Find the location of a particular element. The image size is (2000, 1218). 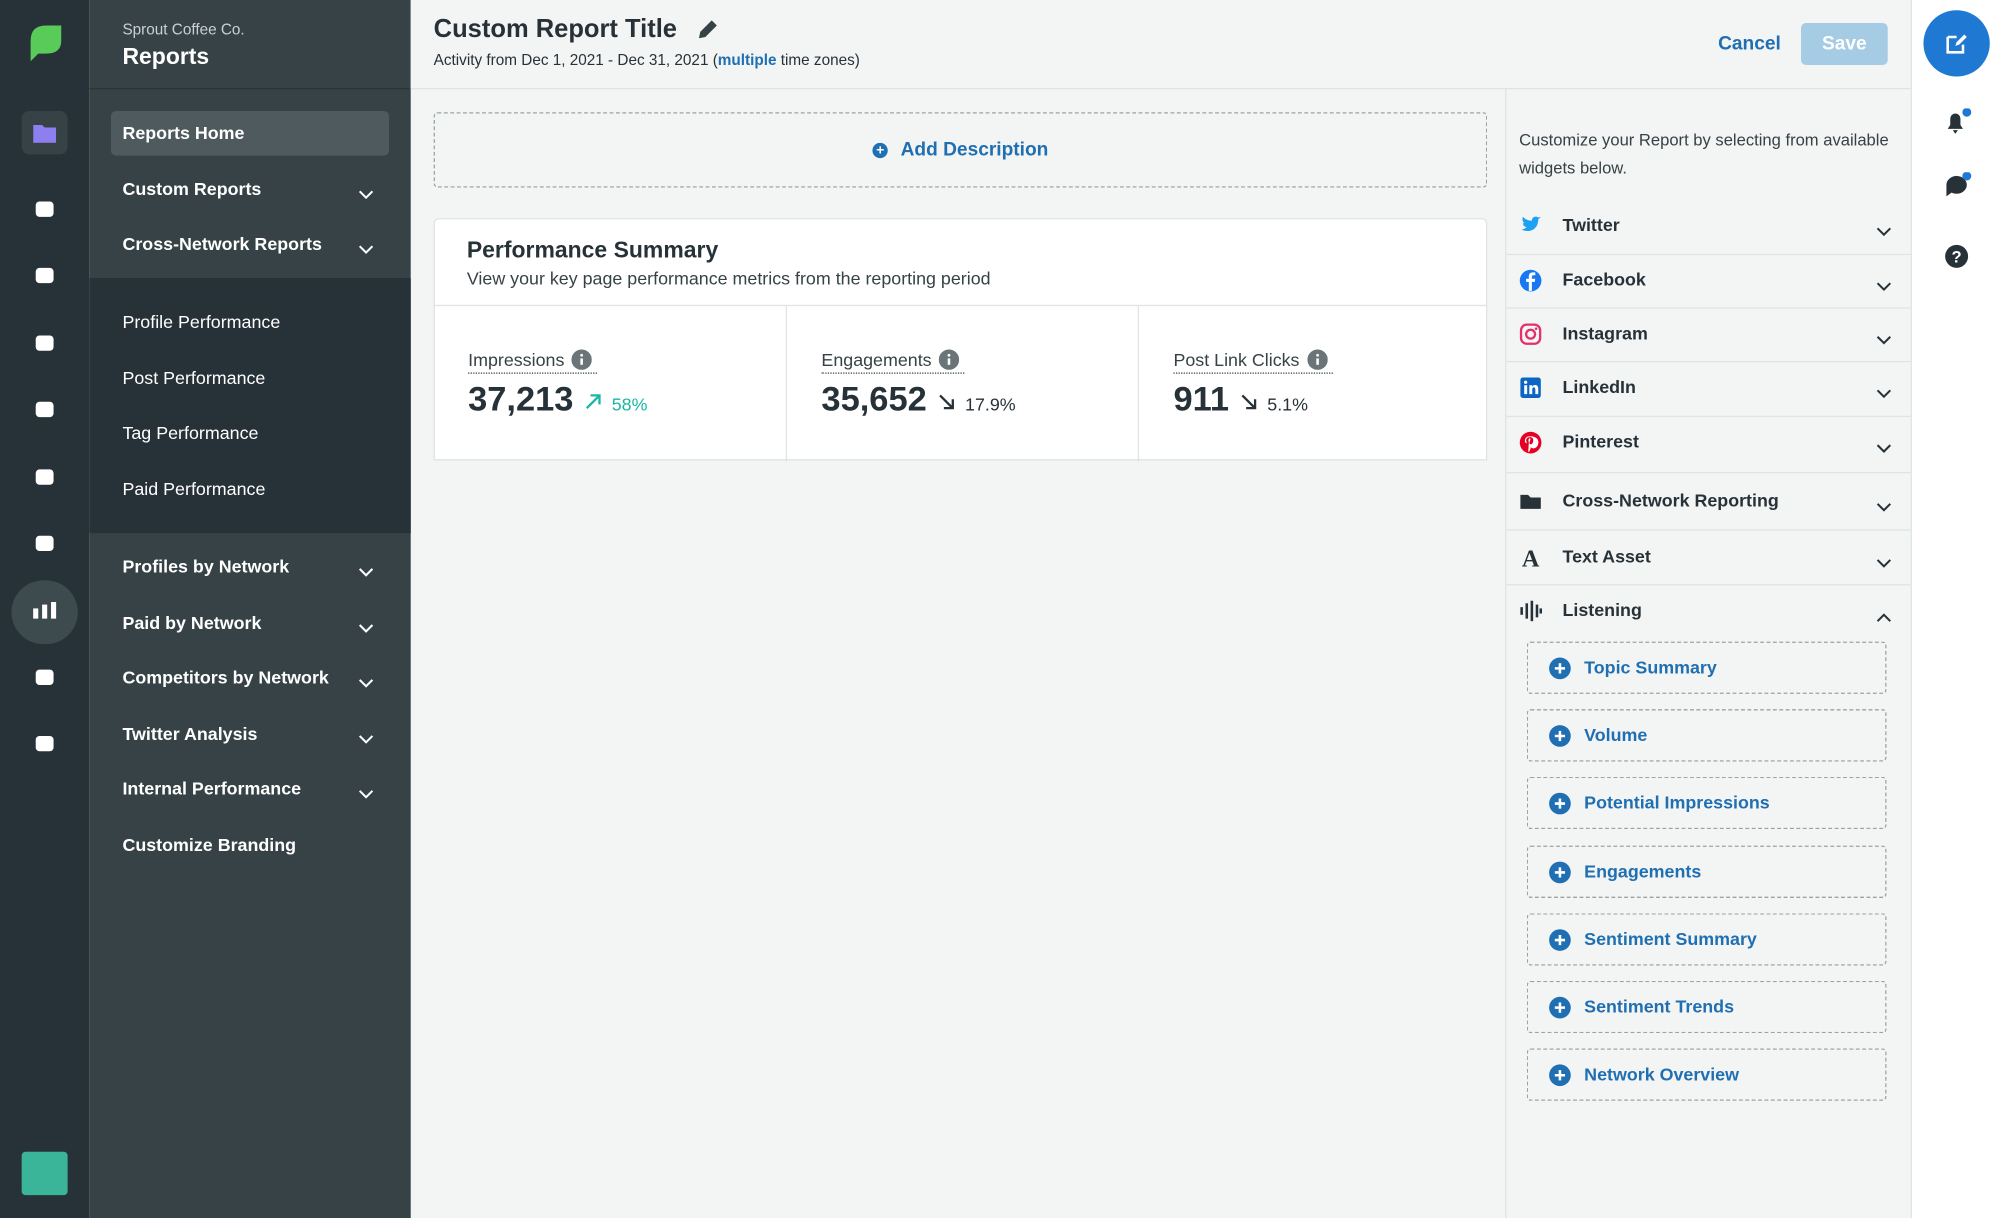

widget-group: Text Asset is located at coordinates (1606, 556).